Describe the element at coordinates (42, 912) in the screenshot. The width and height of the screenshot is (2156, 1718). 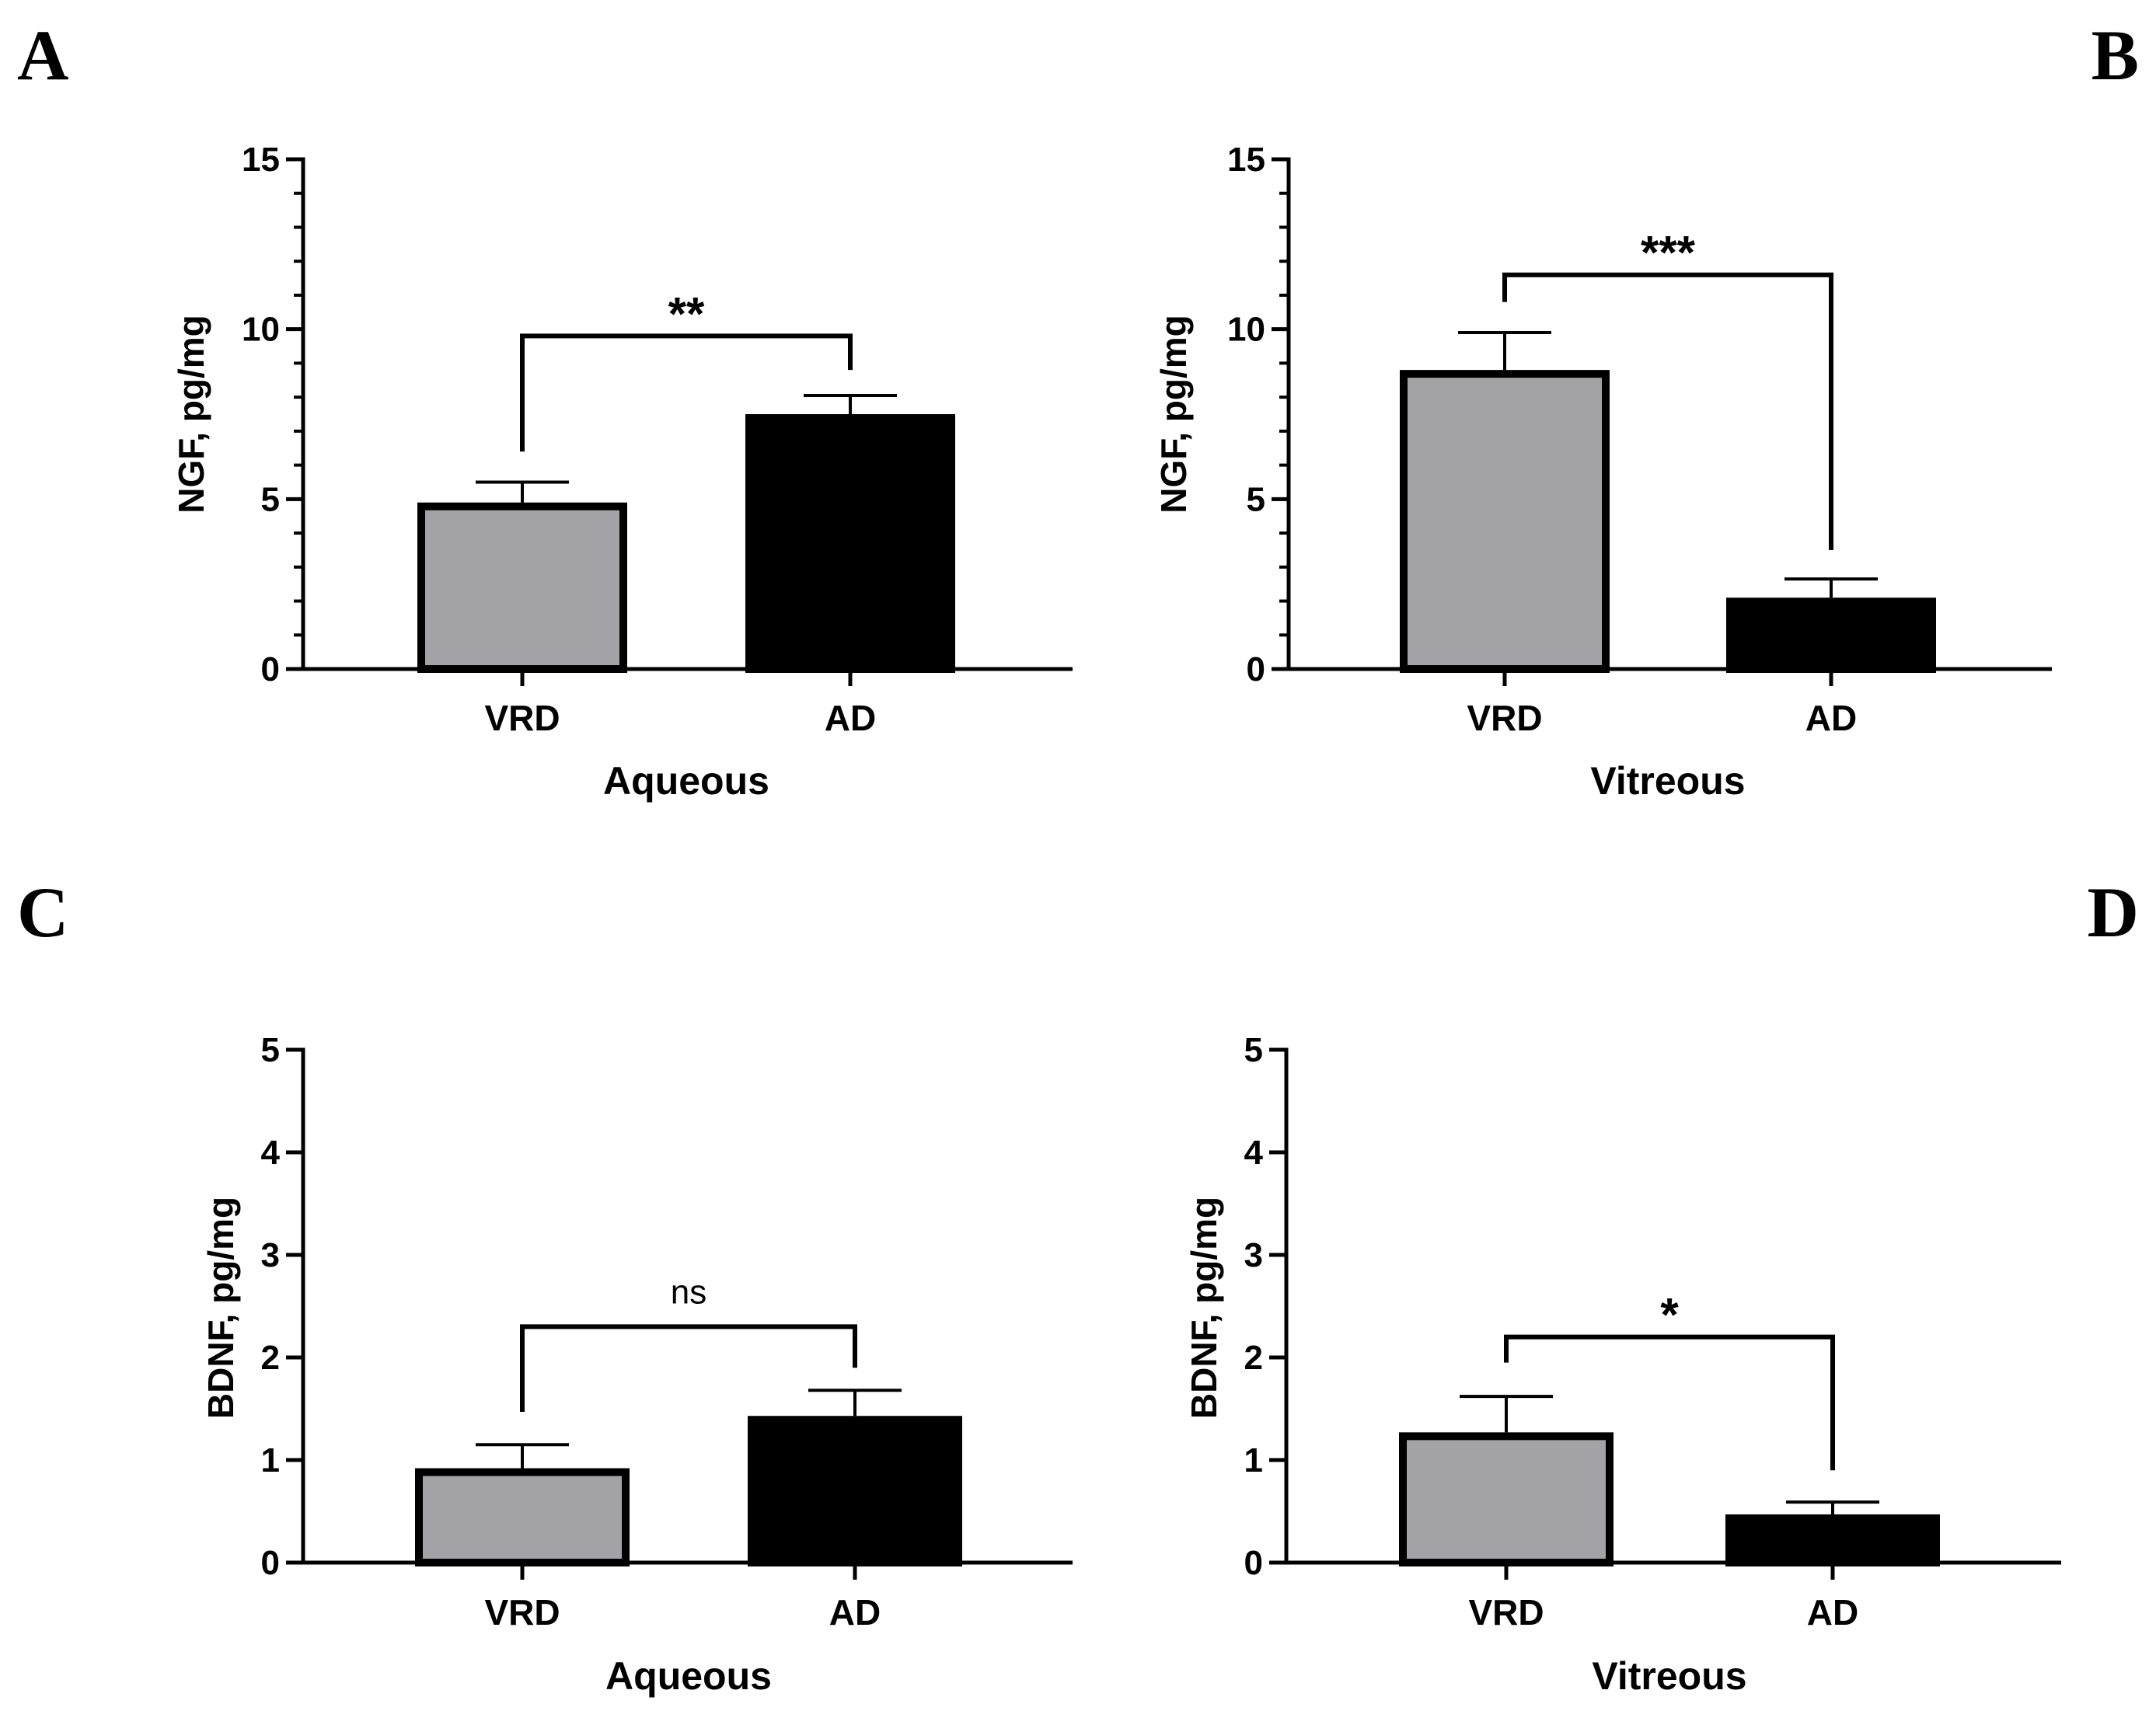
I see `panel-letter: C` at that location.